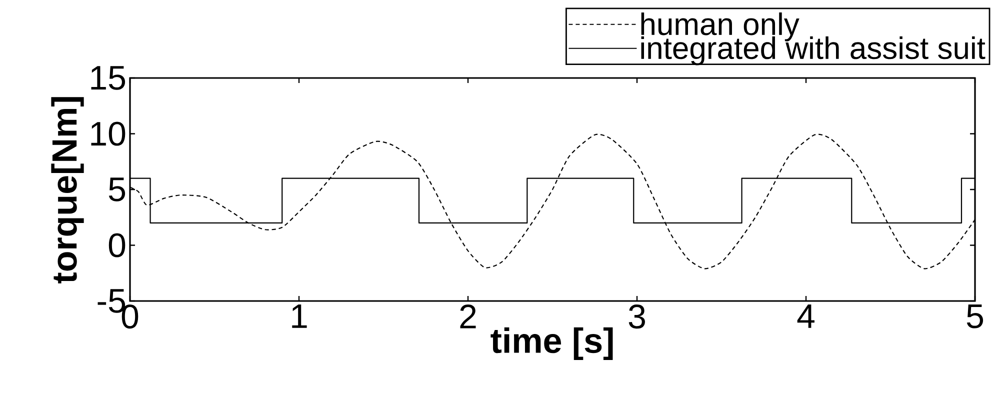 The image size is (993, 418). What do you see at coordinates (468, 316) in the screenshot?
I see `x-tick-label: 2` at bounding box center [468, 316].